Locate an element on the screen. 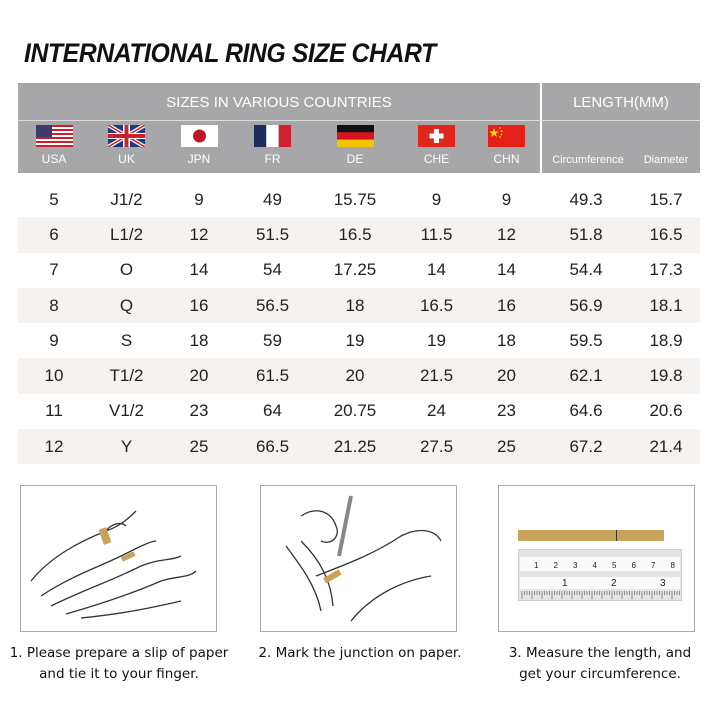  table-cell: 54 is located at coordinates (272, 270).